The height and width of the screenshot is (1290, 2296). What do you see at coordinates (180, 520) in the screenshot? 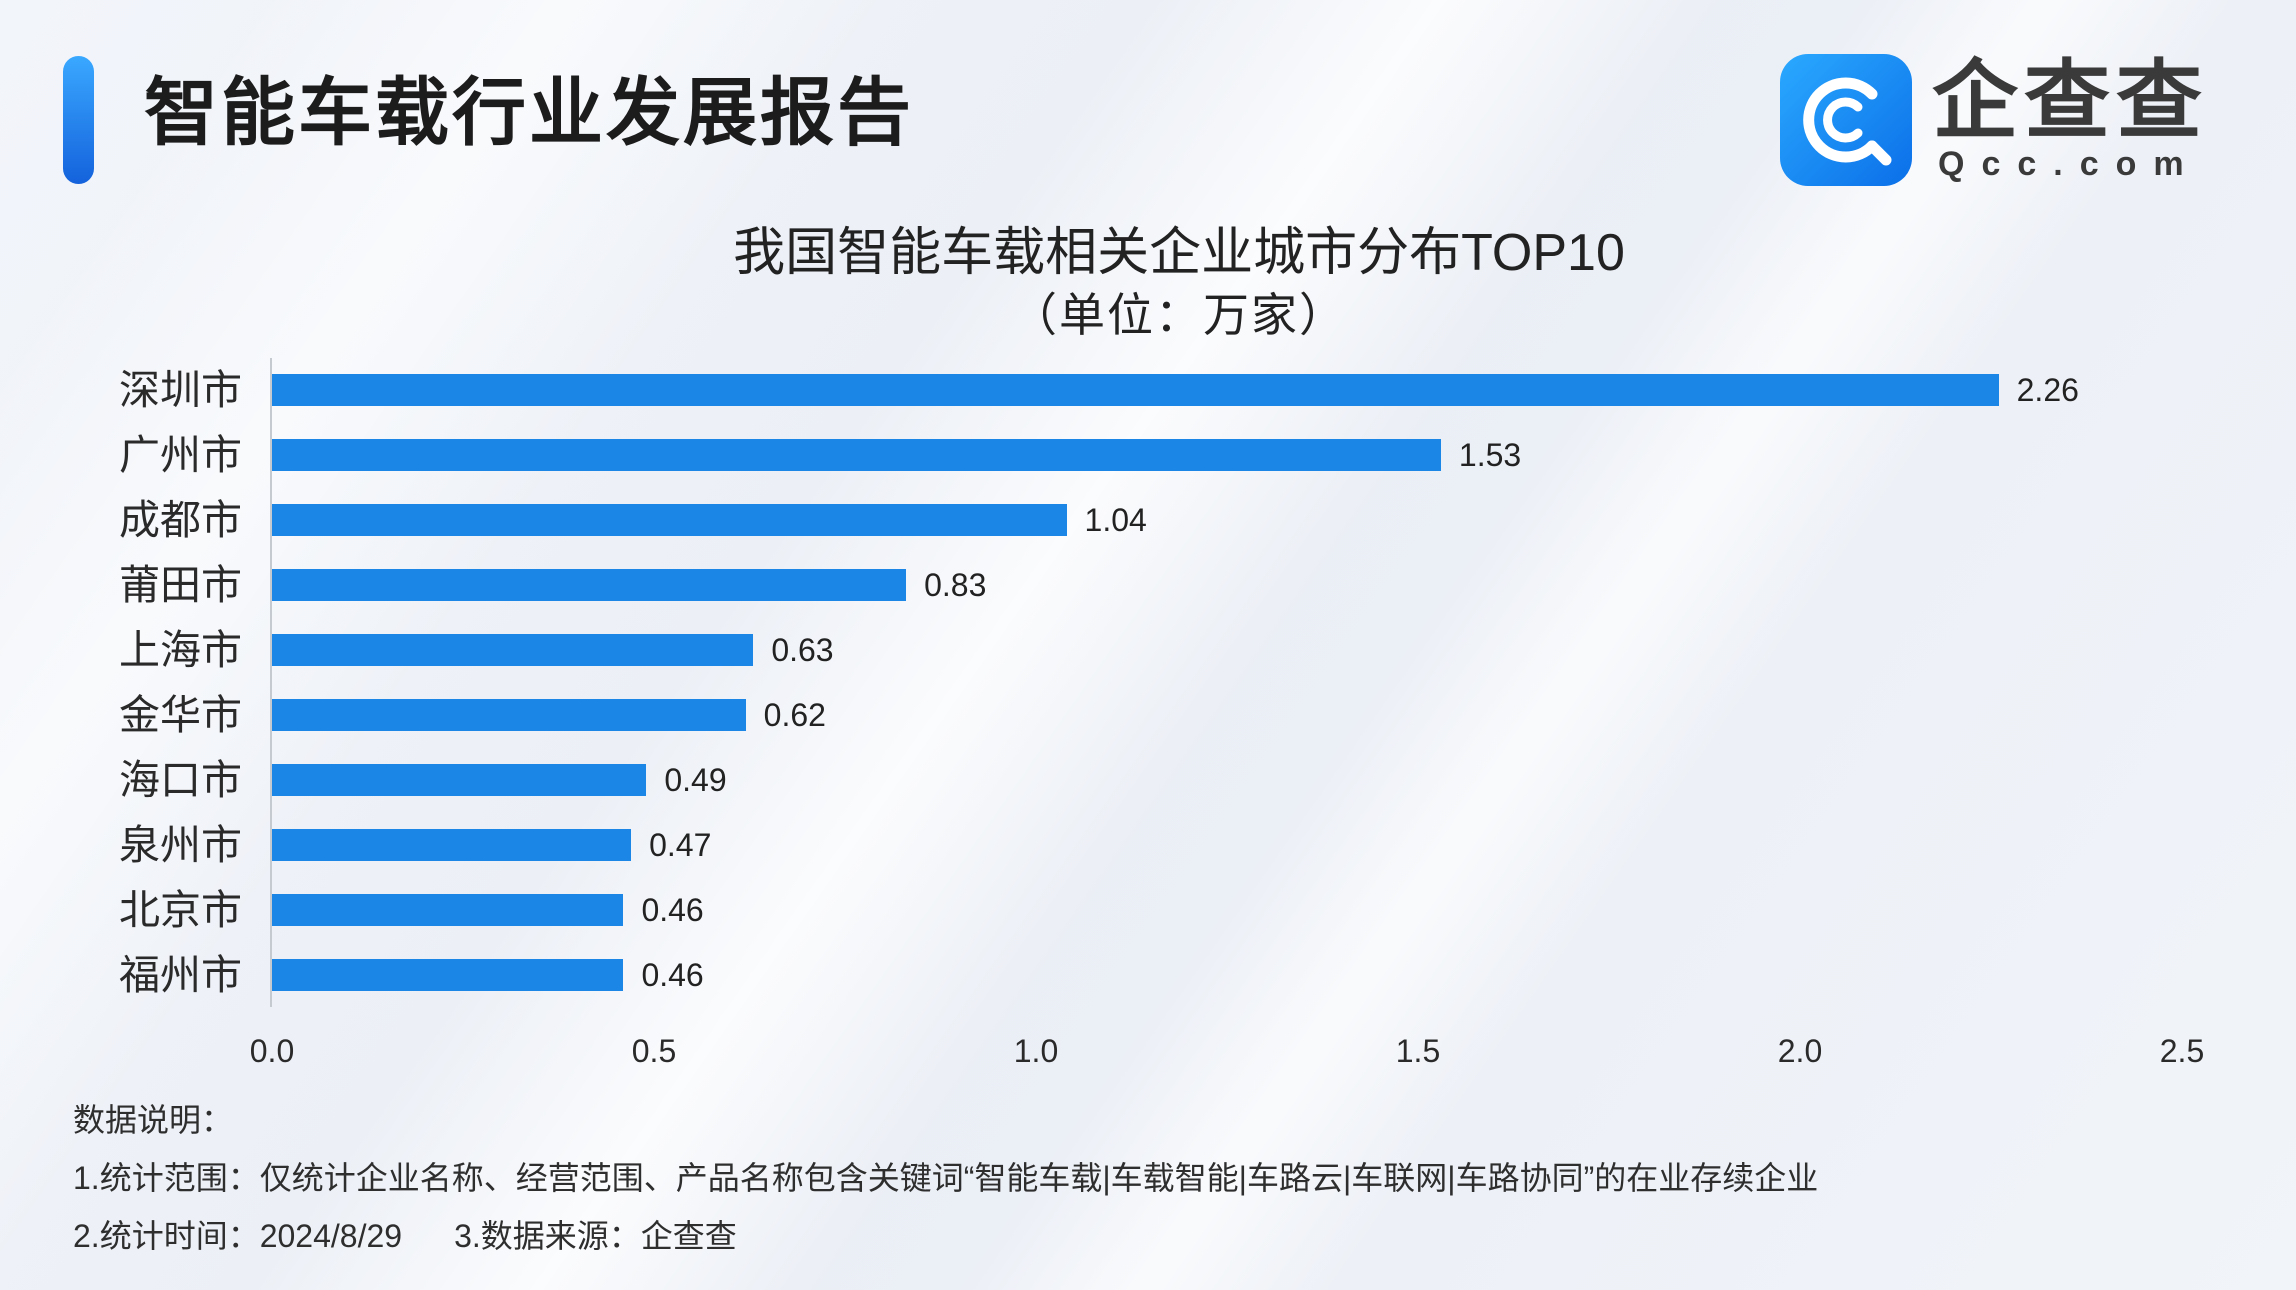
I see `category-label: 成都市` at bounding box center [180, 520].